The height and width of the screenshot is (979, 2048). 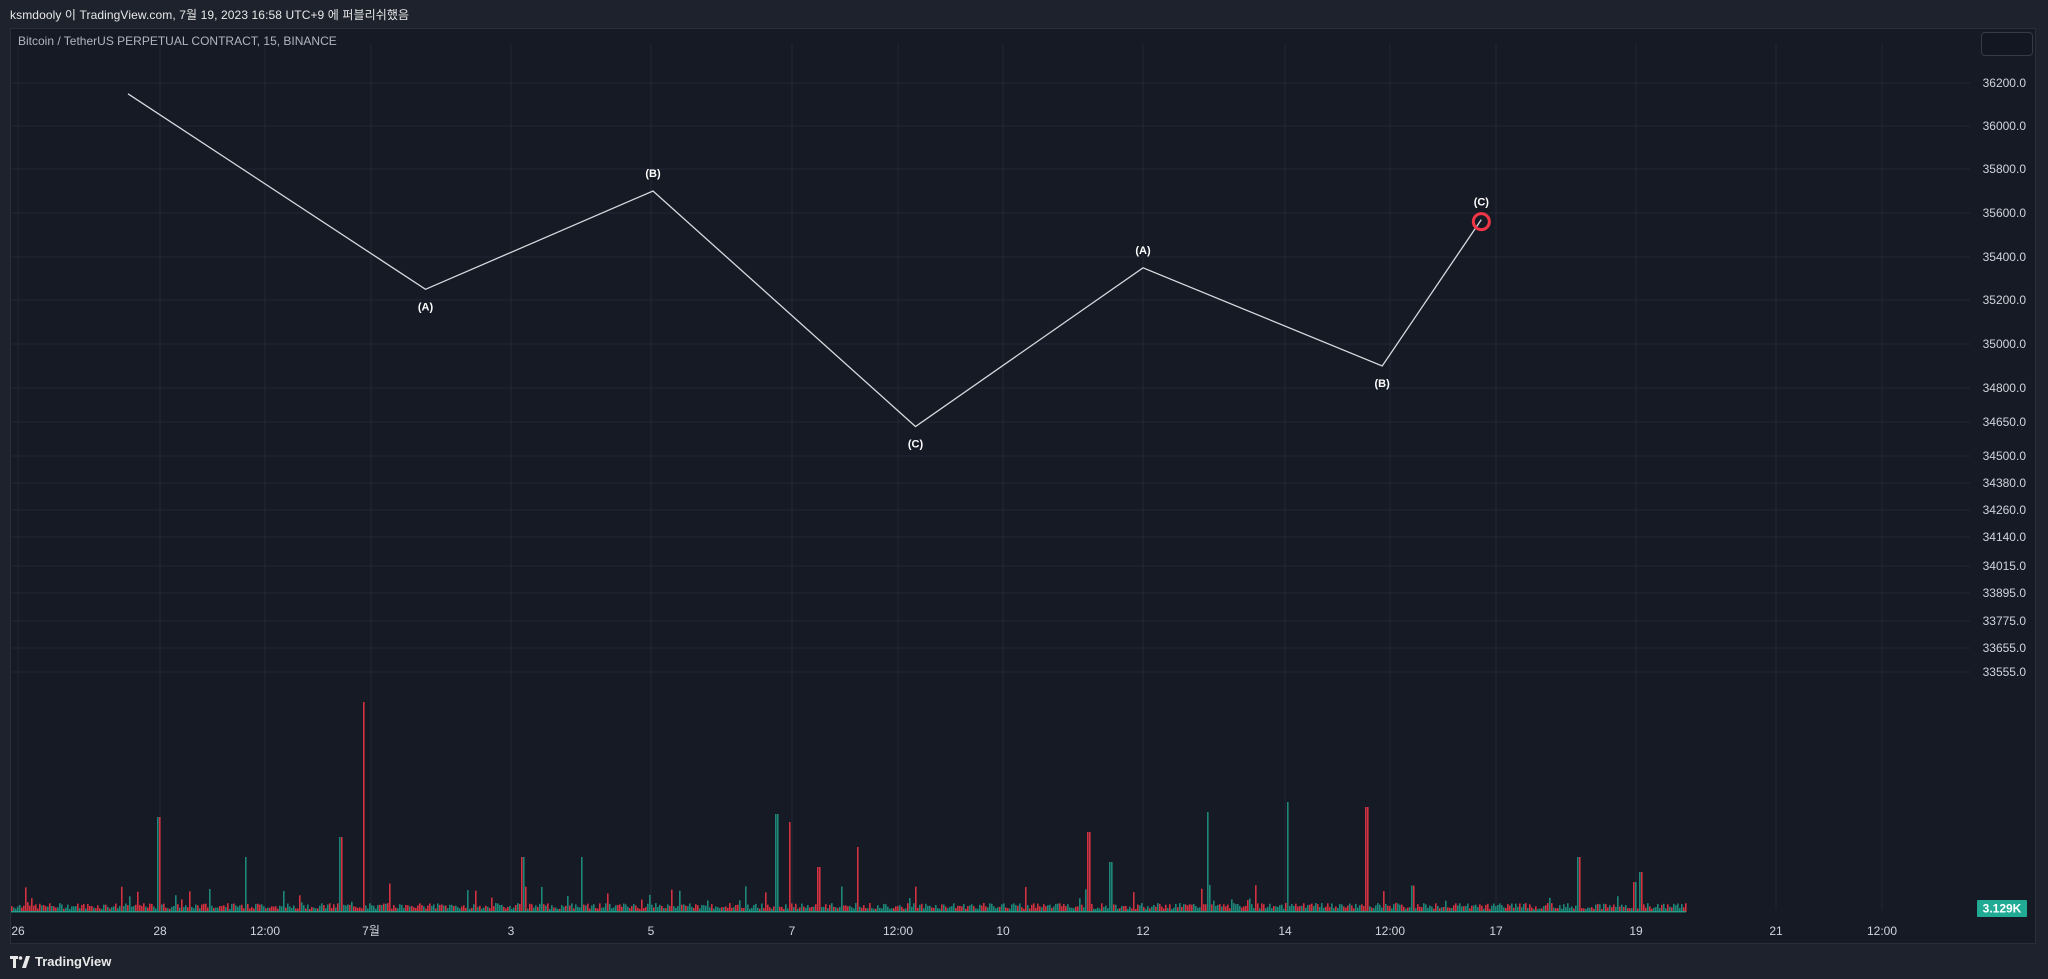 I want to click on tradingview-logo: TradingView, so click(x=55, y=961).